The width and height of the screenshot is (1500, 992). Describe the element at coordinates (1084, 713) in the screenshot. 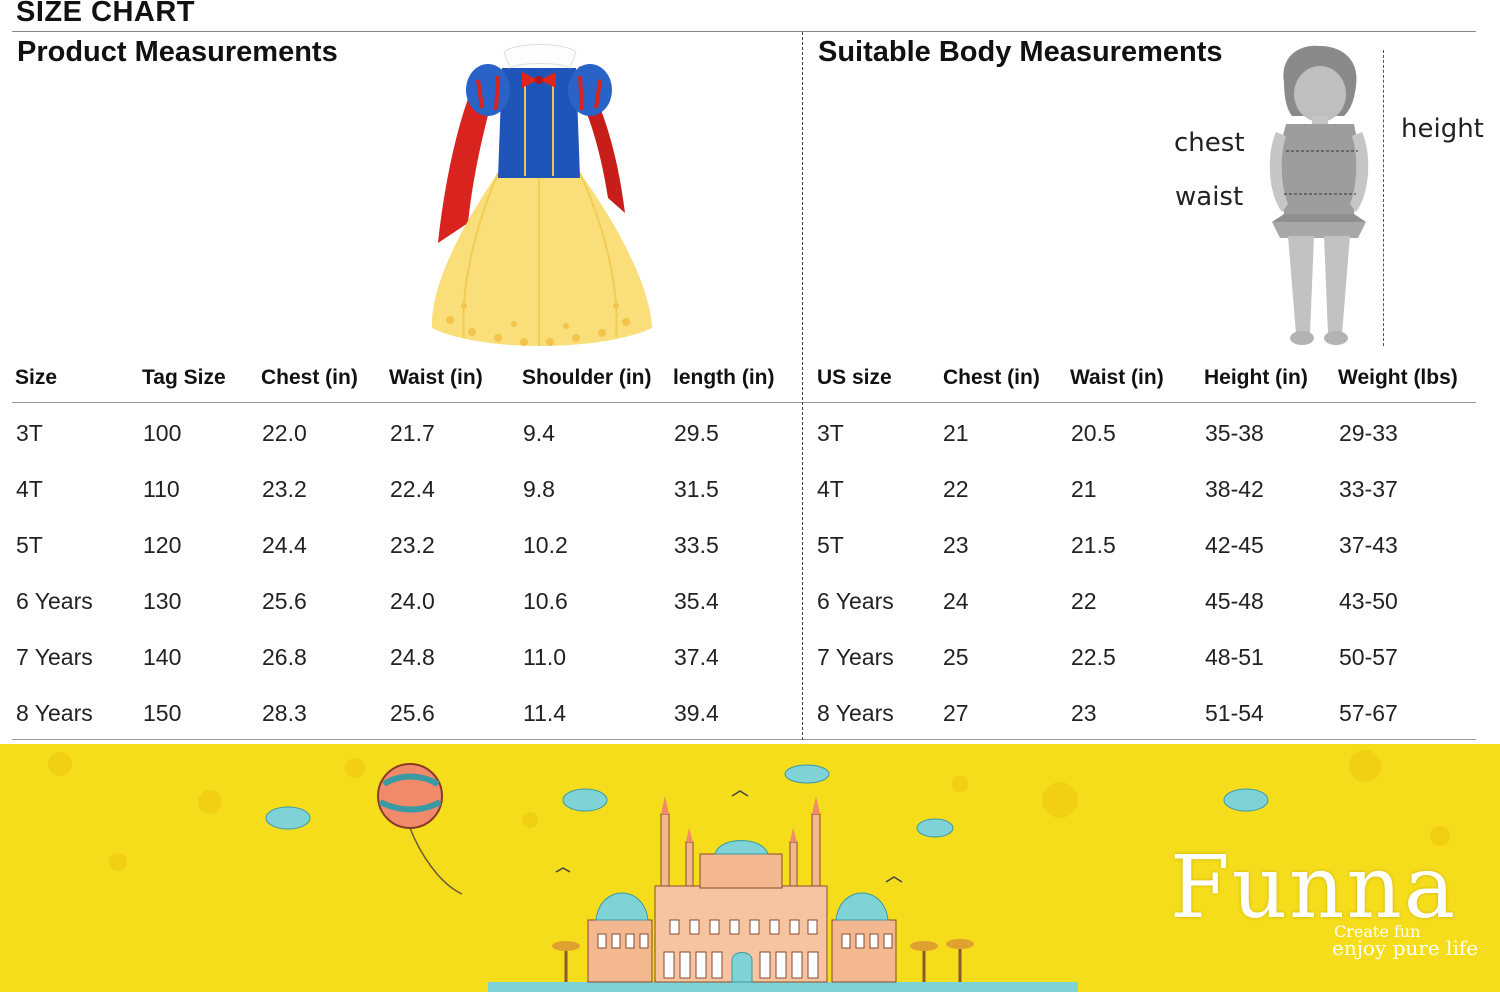

I see `body-cell-waist: 23` at that location.